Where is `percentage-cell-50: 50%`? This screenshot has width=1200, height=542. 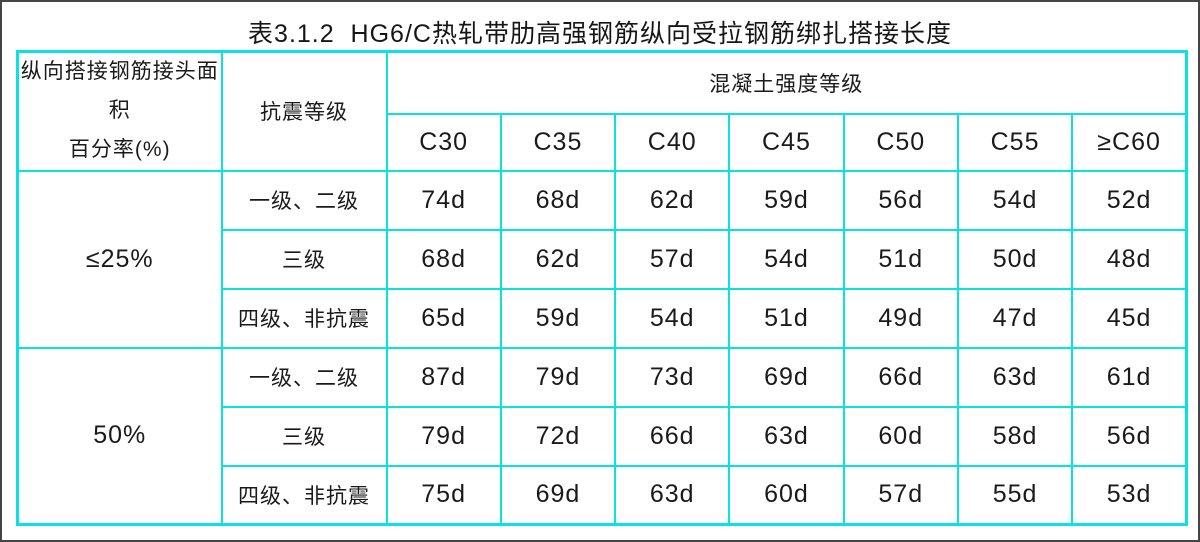
percentage-cell-50: 50% is located at coordinates (119, 436).